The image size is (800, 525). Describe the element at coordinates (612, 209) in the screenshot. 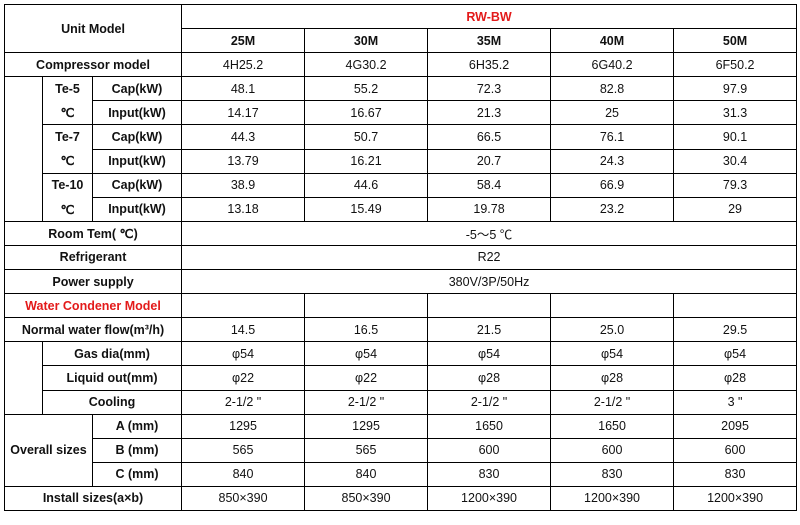

I see `value-cell: 23.2` at that location.